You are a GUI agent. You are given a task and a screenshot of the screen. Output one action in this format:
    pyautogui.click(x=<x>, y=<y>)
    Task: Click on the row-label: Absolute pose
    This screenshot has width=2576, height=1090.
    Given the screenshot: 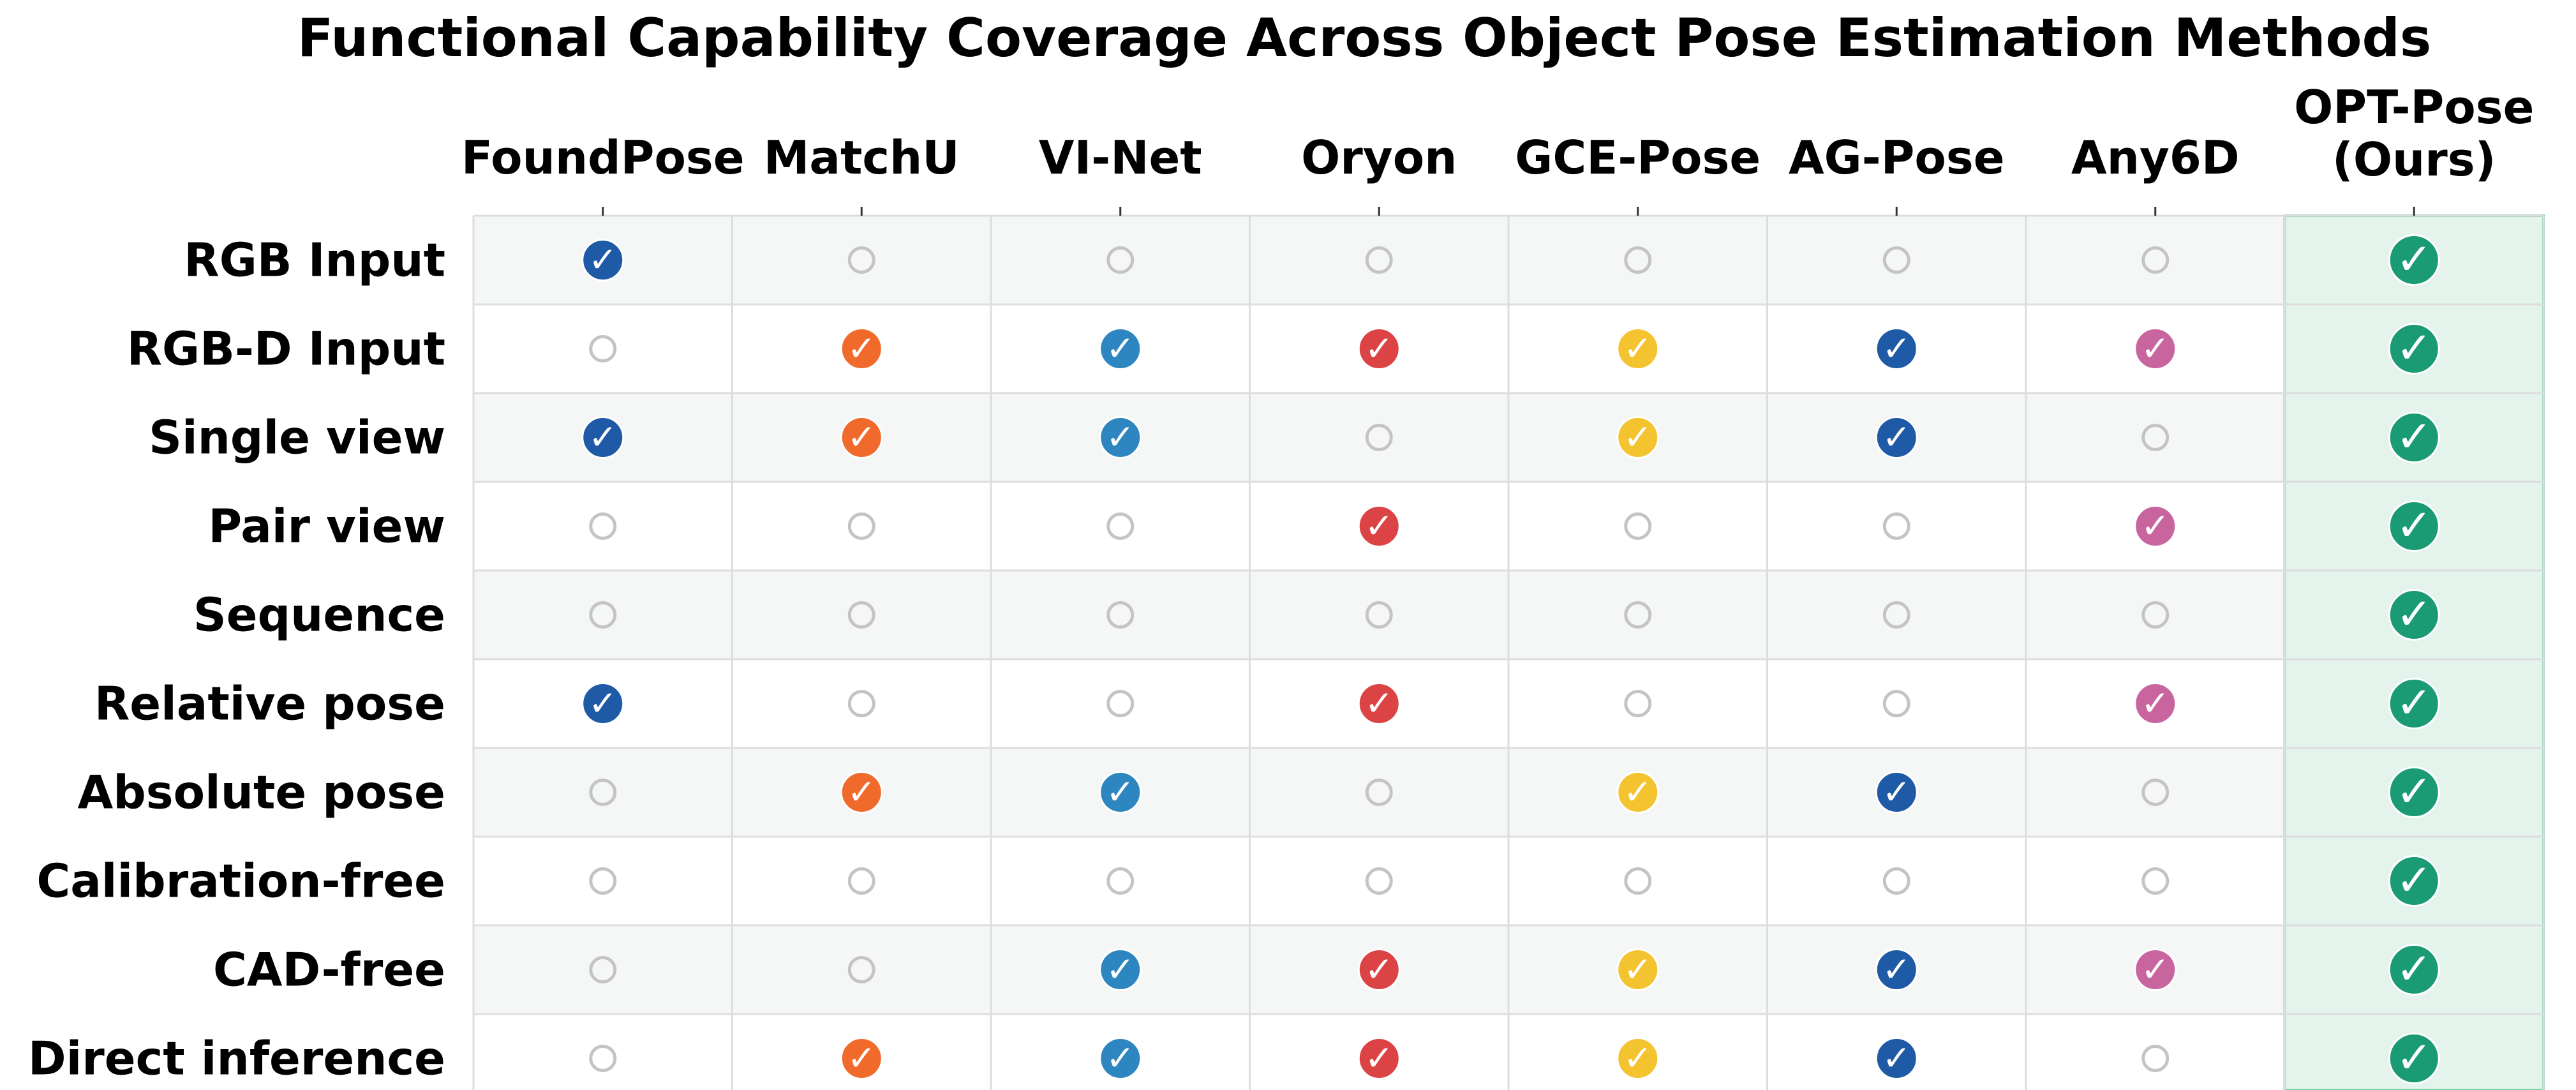 What is the action you would take?
    pyautogui.click(x=261, y=793)
    